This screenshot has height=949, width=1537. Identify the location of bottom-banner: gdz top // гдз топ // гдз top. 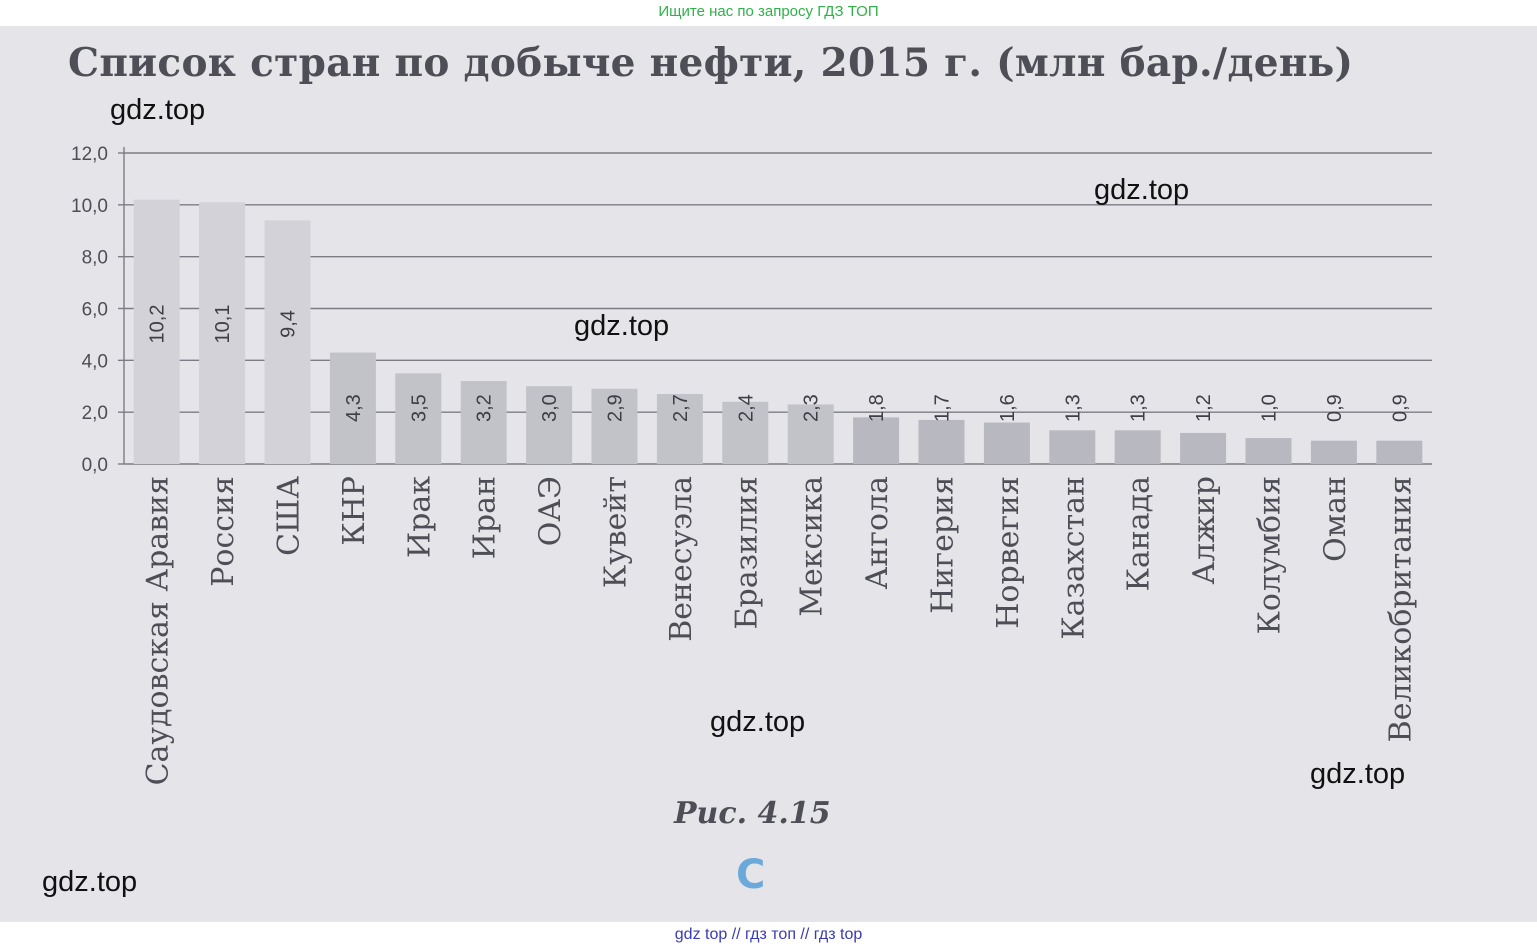
(768, 934).